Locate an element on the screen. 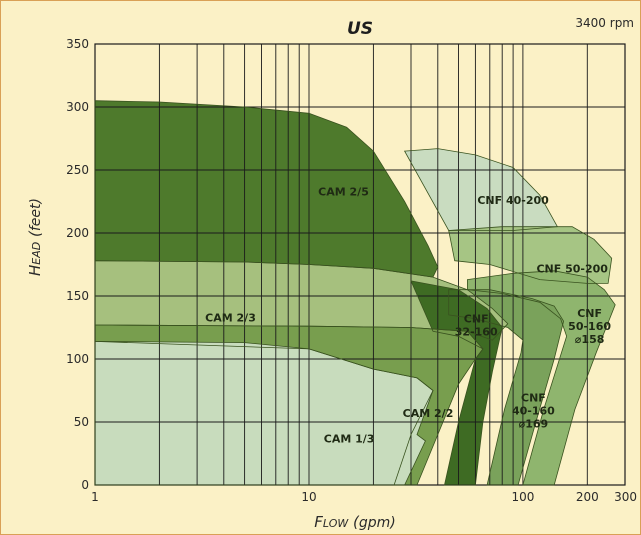 This screenshot has height=535, width=641. series-label-line: CAM 2/5 is located at coordinates (343, 191).